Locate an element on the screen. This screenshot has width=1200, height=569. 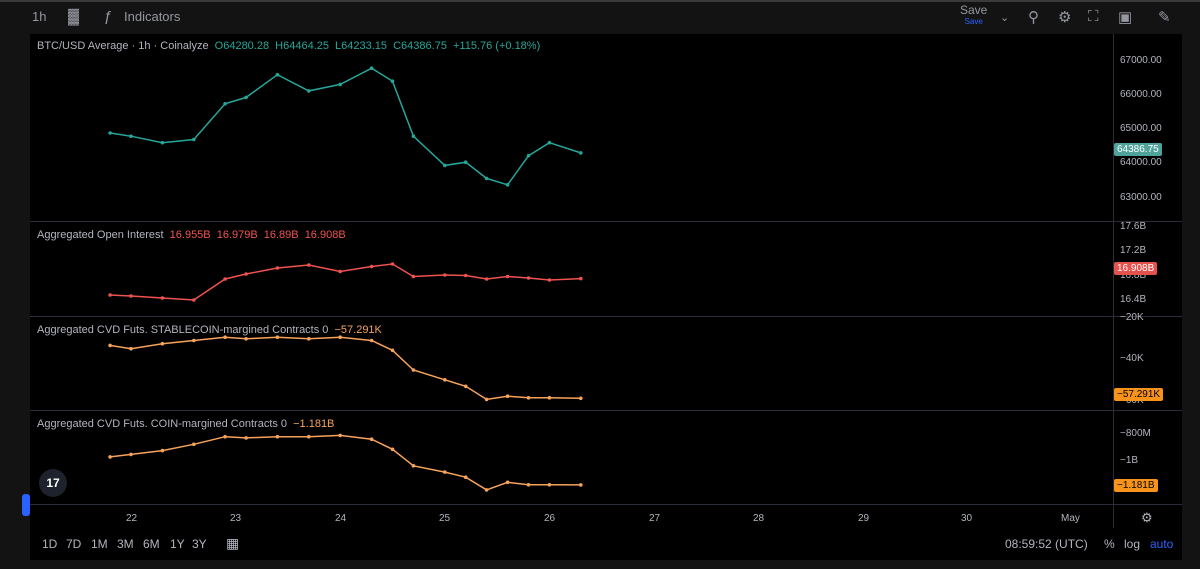
range-1m: 1M is located at coordinates (99, 544).